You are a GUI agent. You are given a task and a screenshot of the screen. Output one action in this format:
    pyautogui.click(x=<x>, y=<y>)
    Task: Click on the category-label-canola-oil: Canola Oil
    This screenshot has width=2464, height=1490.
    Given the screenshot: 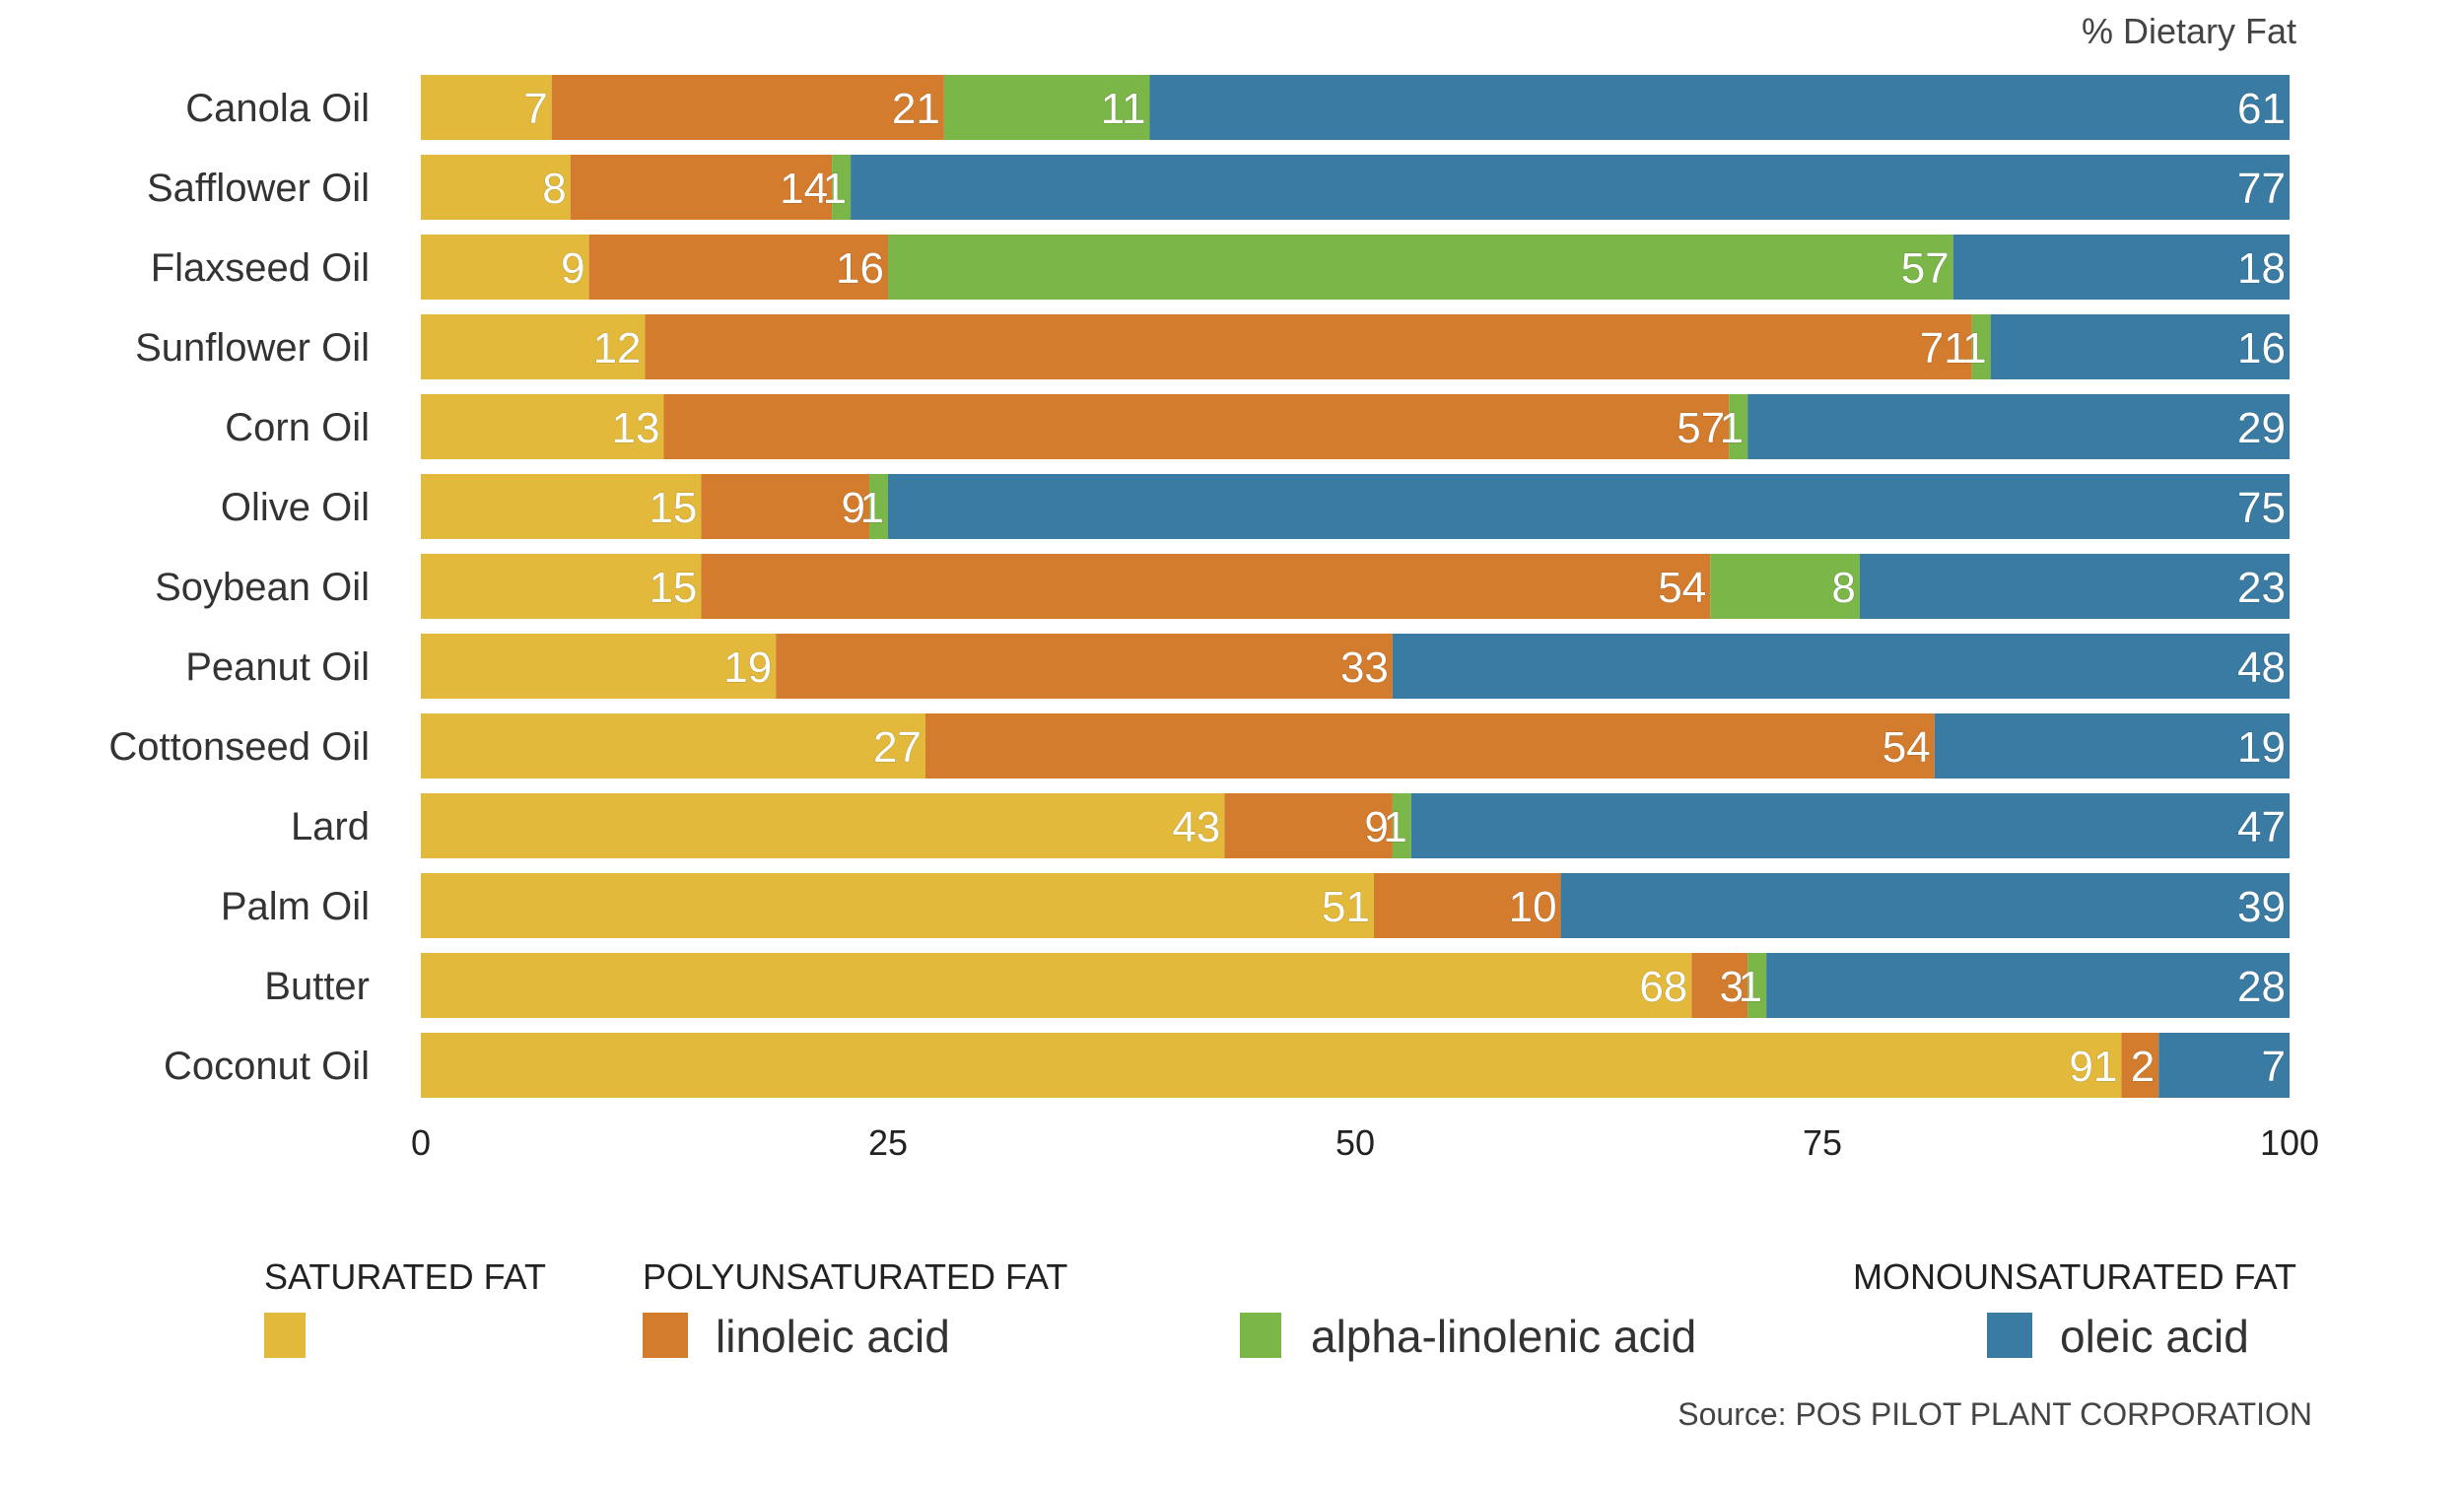 What is the action you would take?
    pyautogui.click(x=277, y=108)
    